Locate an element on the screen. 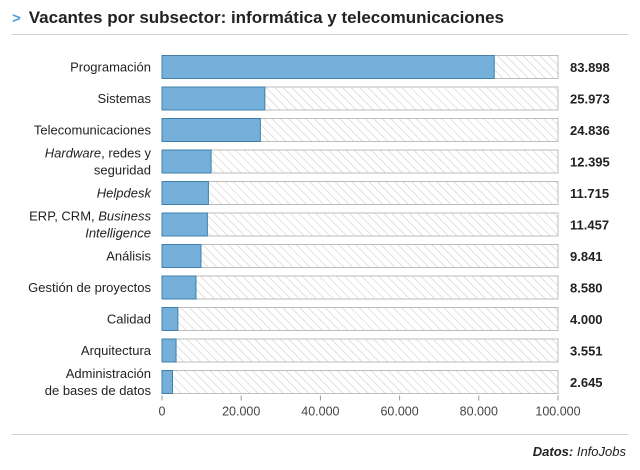  category-label-part: seguridad is located at coordinates (122, 170).